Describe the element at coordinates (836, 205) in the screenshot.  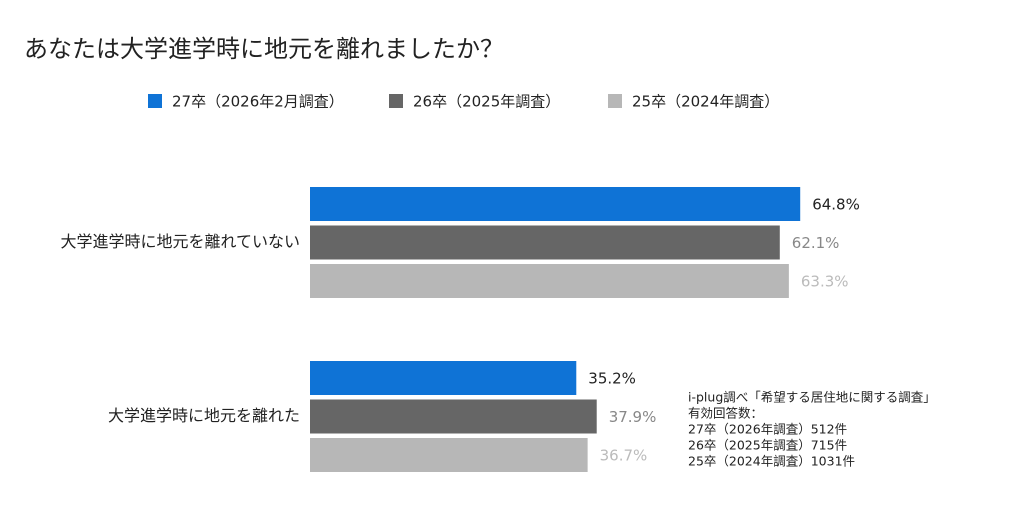
I see `value-label: 64.8%` at that location.